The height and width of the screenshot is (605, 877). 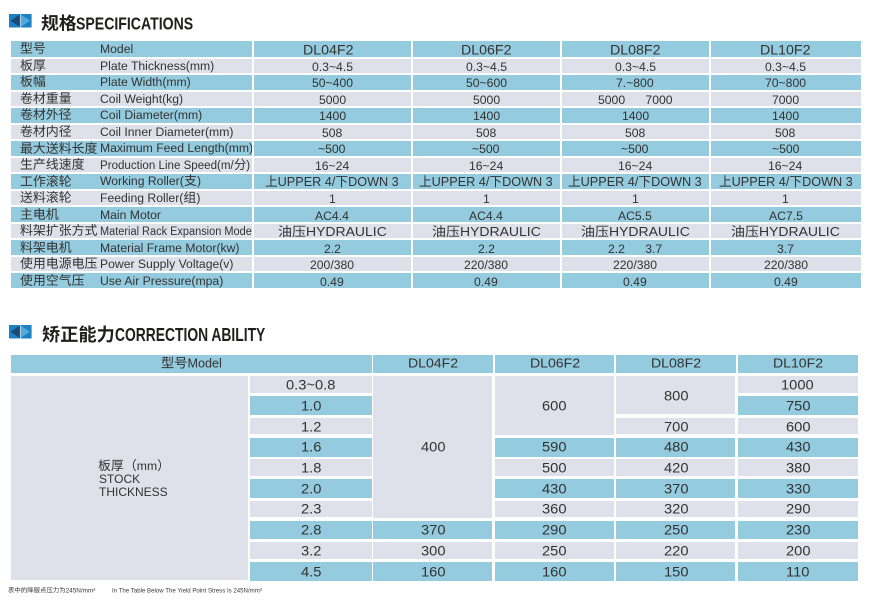 What do you see at coordinates (133, 492) in the screenshot?
I see `svg-text: THICKNESS` at bounding box center [133, 492].